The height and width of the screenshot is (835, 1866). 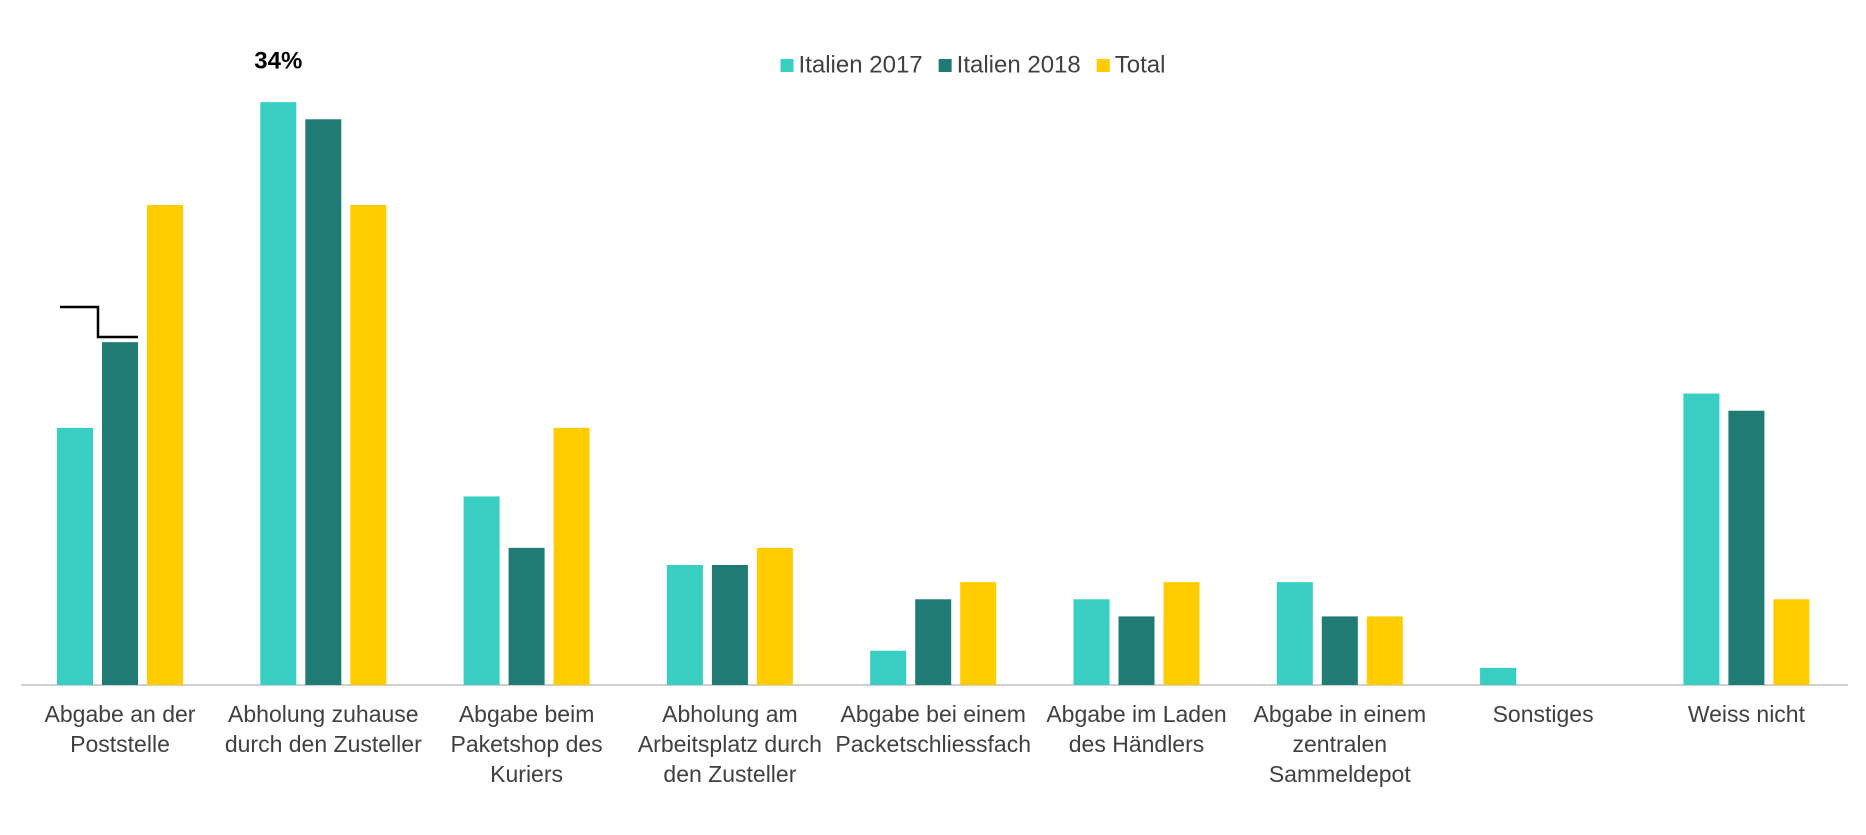 What do you see at coordinates (1543, 714) in the screenshot?
I see `x-tick-label: Sonstiges` at bounding box center [1543, 714].